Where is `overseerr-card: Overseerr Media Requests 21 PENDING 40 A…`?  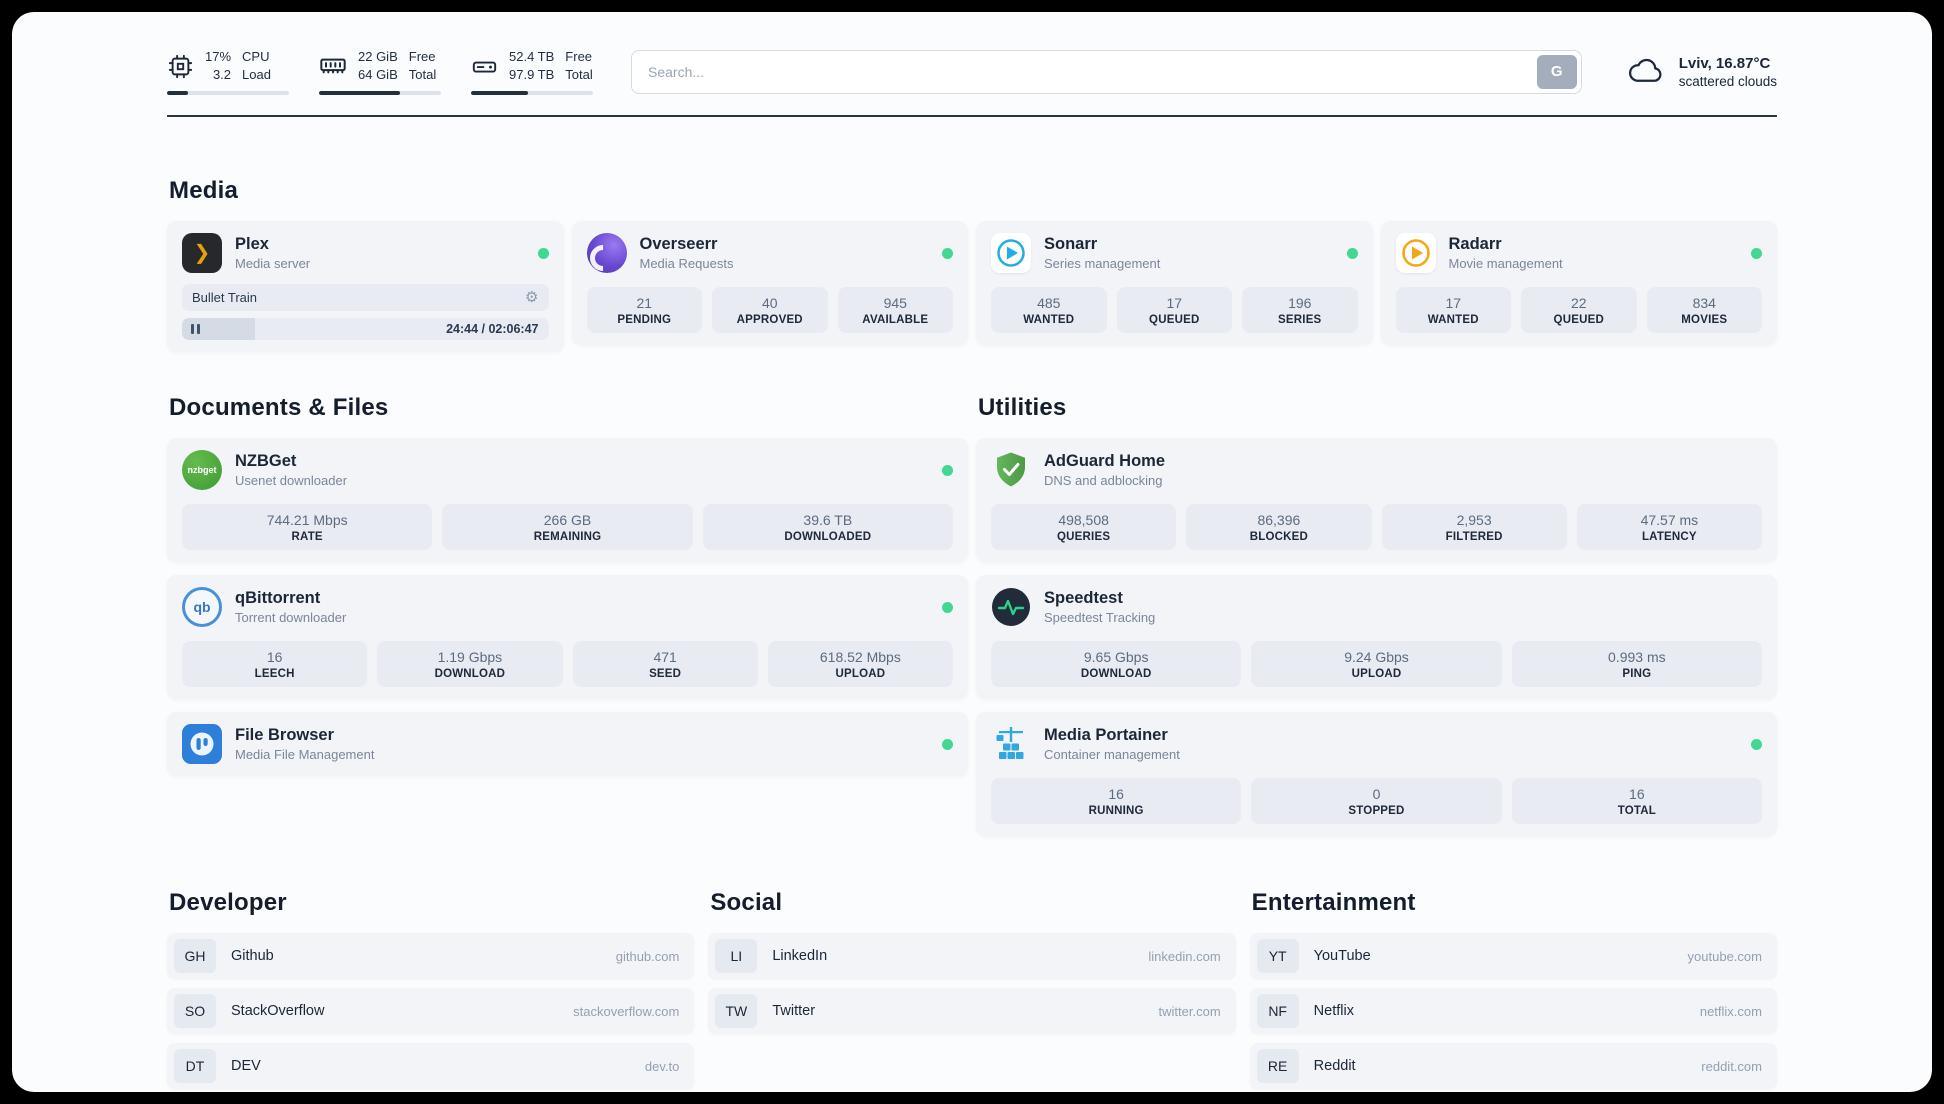 overseerr-card: Overseerr Media Requests 21 PENDING 40 A… is located at coordinates (769, 283).